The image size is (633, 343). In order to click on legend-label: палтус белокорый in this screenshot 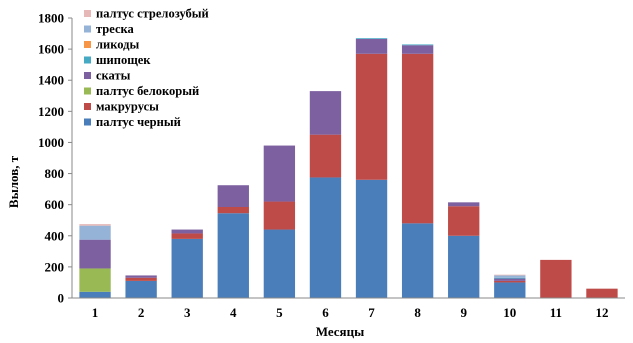, I will do `click(147, 91)`.